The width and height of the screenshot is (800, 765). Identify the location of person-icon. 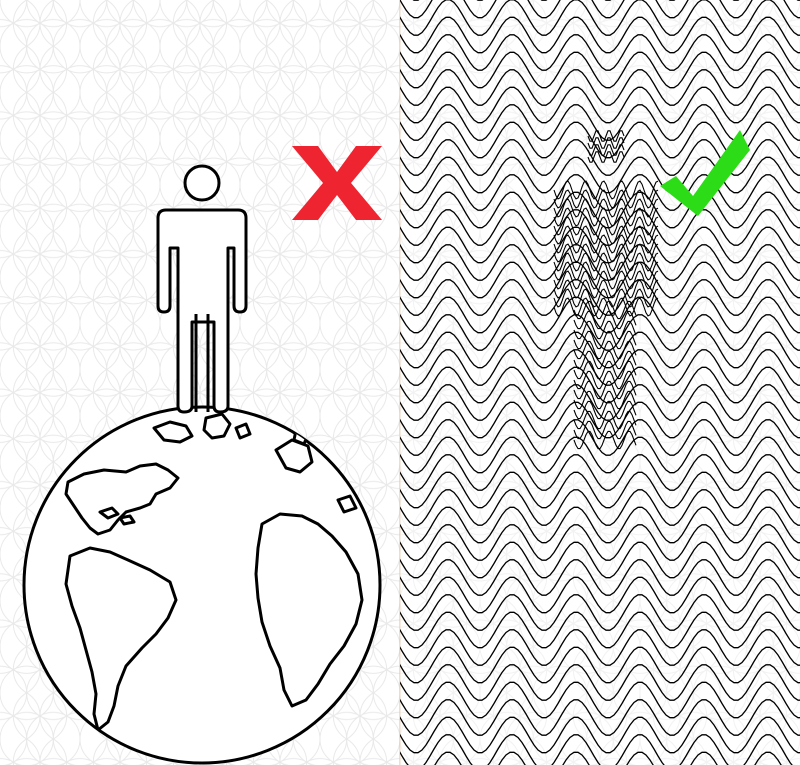
(202, 289).